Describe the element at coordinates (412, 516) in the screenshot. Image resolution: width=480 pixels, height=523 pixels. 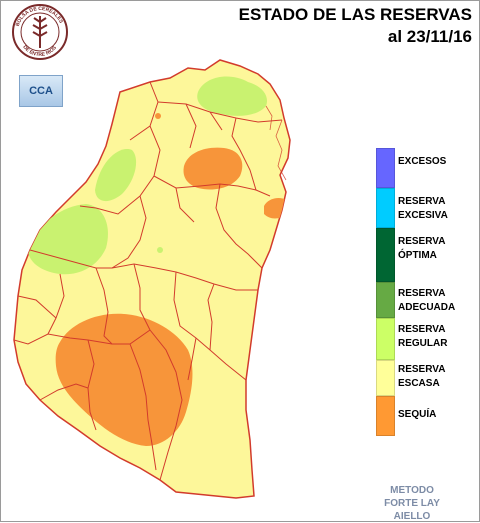
I see `method-line-3: AIELLO` at that location.